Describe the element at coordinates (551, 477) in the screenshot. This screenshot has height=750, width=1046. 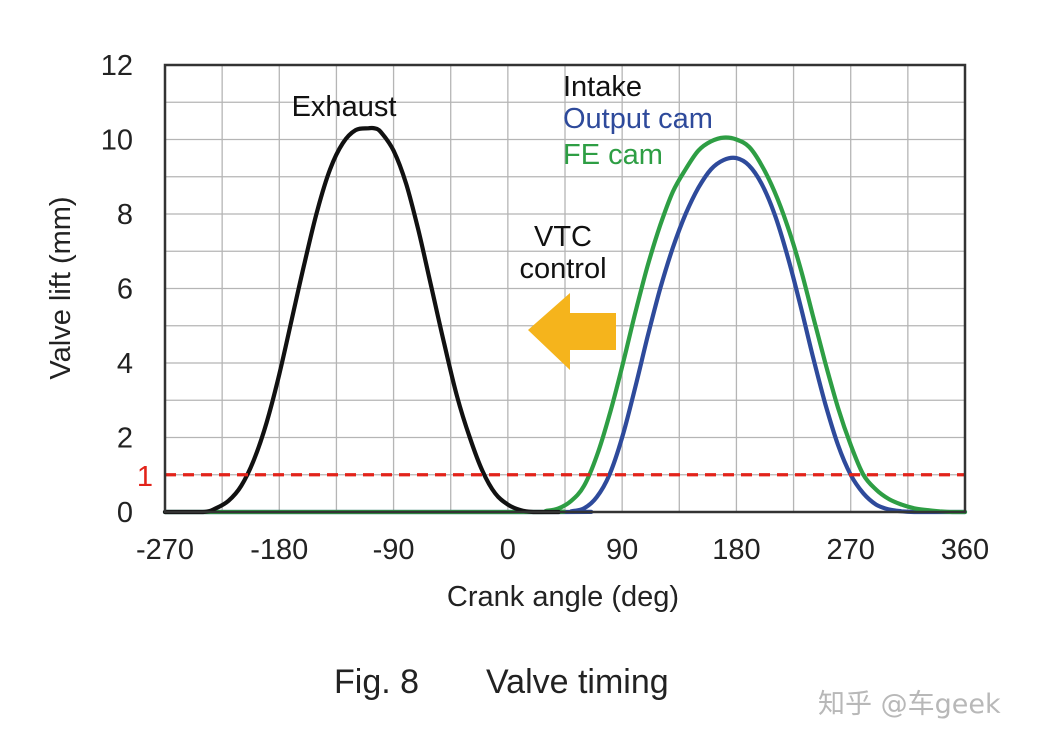
I see `reference-layer: 1` at that location.